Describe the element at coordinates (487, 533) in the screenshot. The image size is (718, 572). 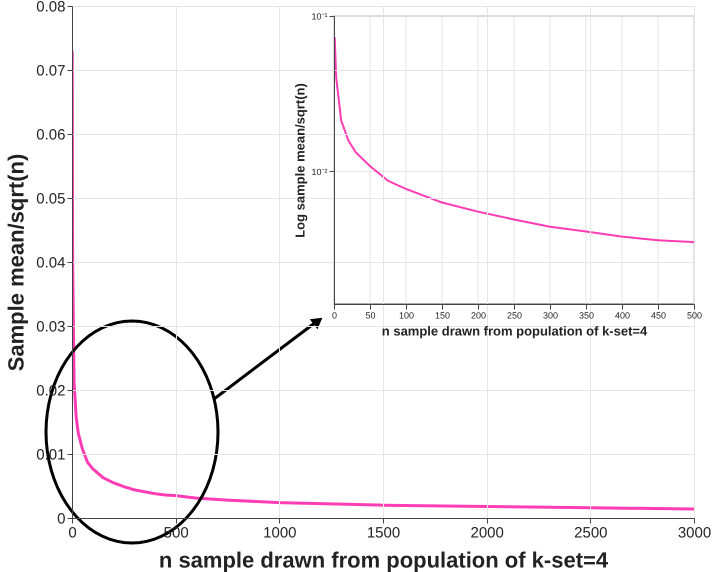
I see `x-tick-label: 2000` at that location.